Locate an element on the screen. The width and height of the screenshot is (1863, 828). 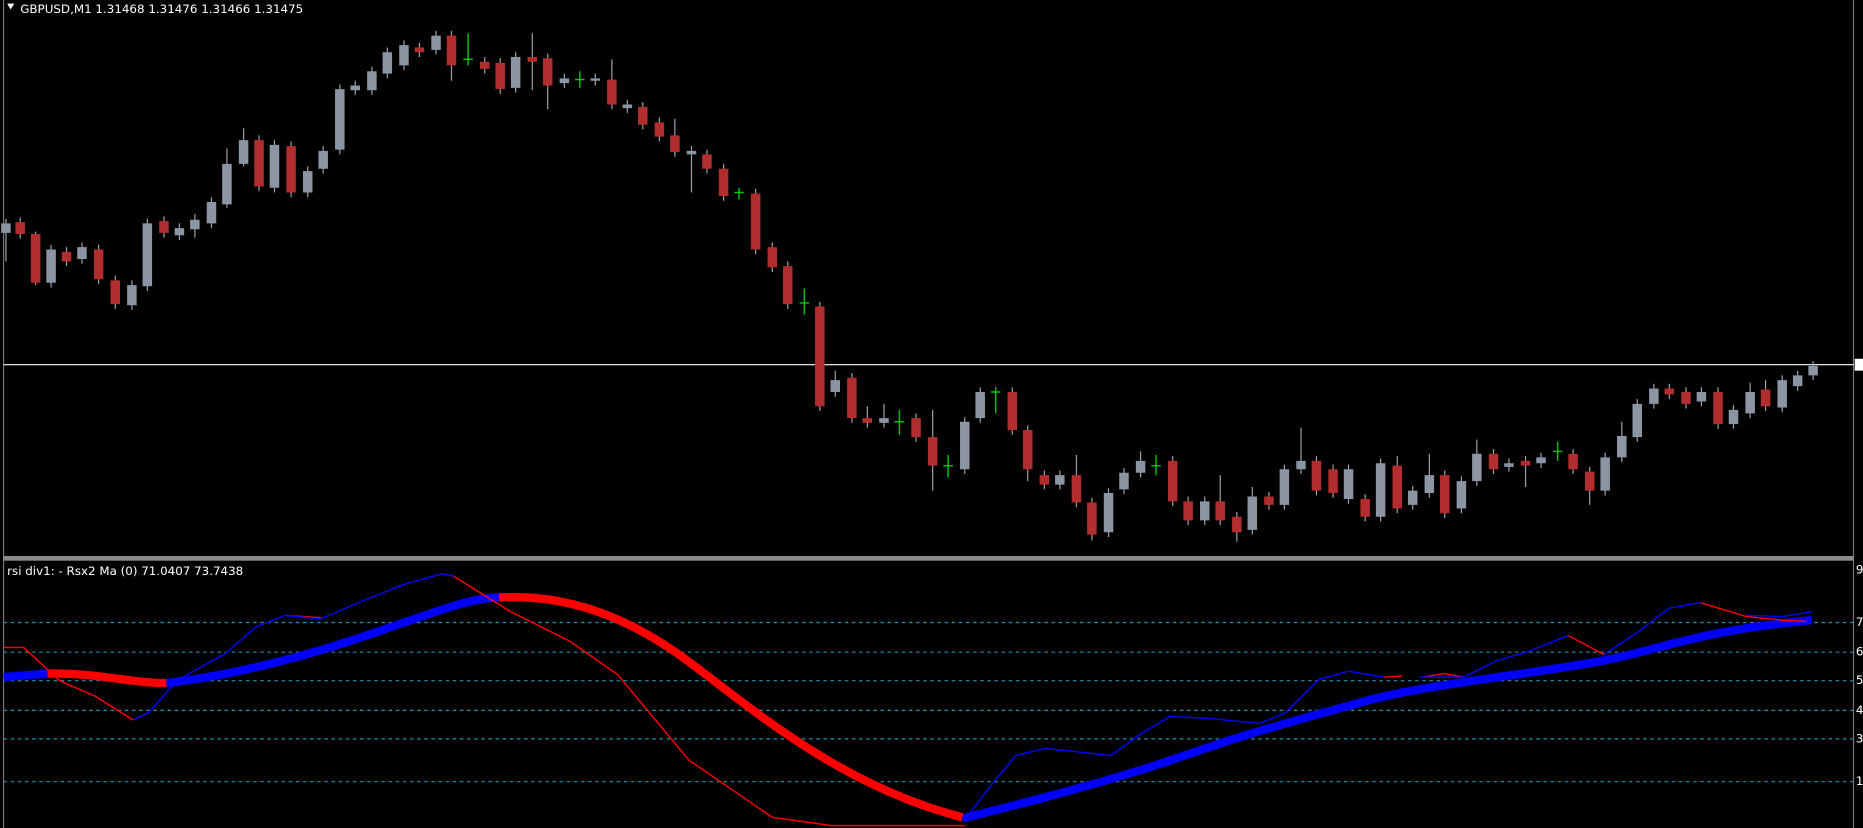
indicator-title: rsi div1: - Rsx2 Ma (0) 71.0407 73.7438 is located at coordinates (125, 571).